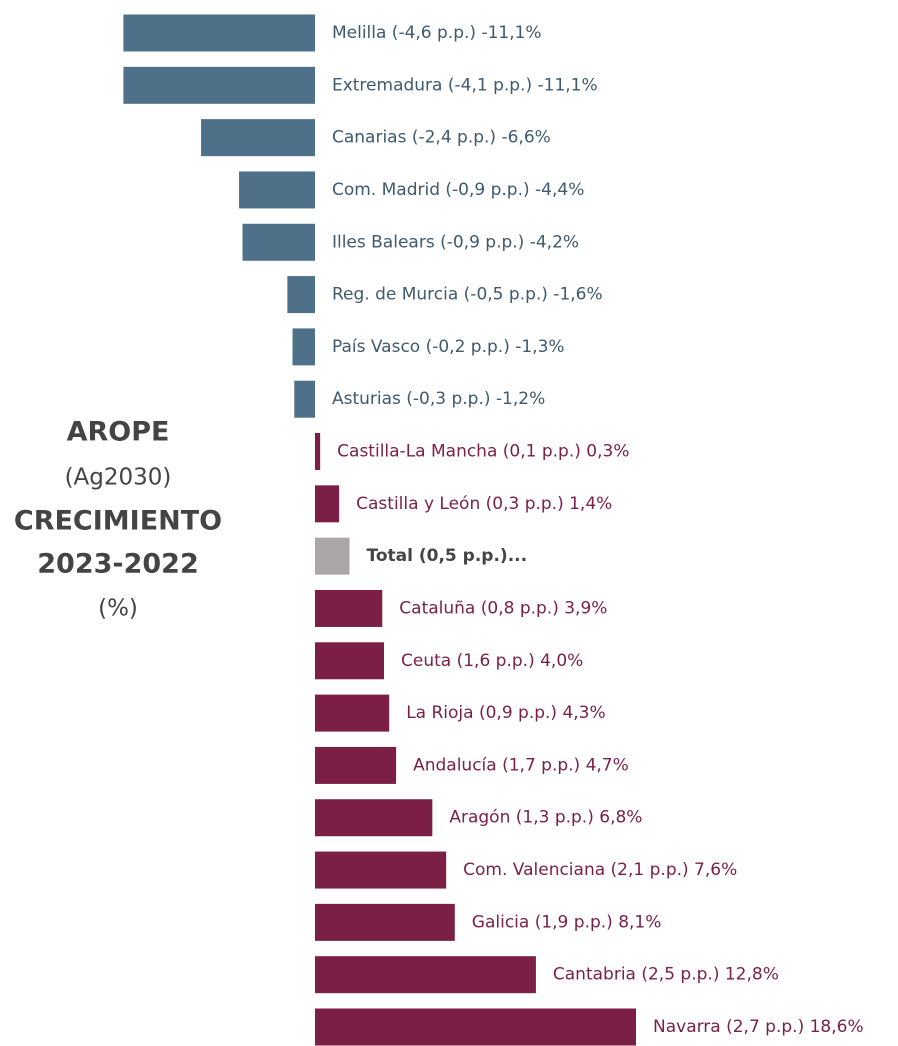 This screenshot has height=1046, width=898. I want to click on bar-label: Com. Valenciana (2,1 p.p.) 7,6%, so click(600, 870).